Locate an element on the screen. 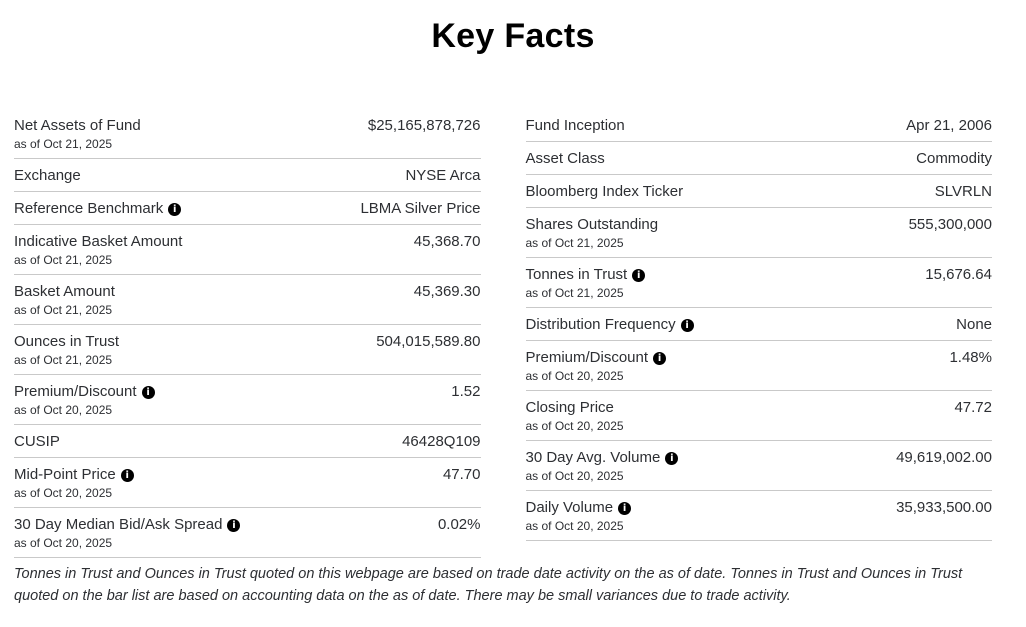  fact-value: 1.52 is located at coordinates (466, 391).